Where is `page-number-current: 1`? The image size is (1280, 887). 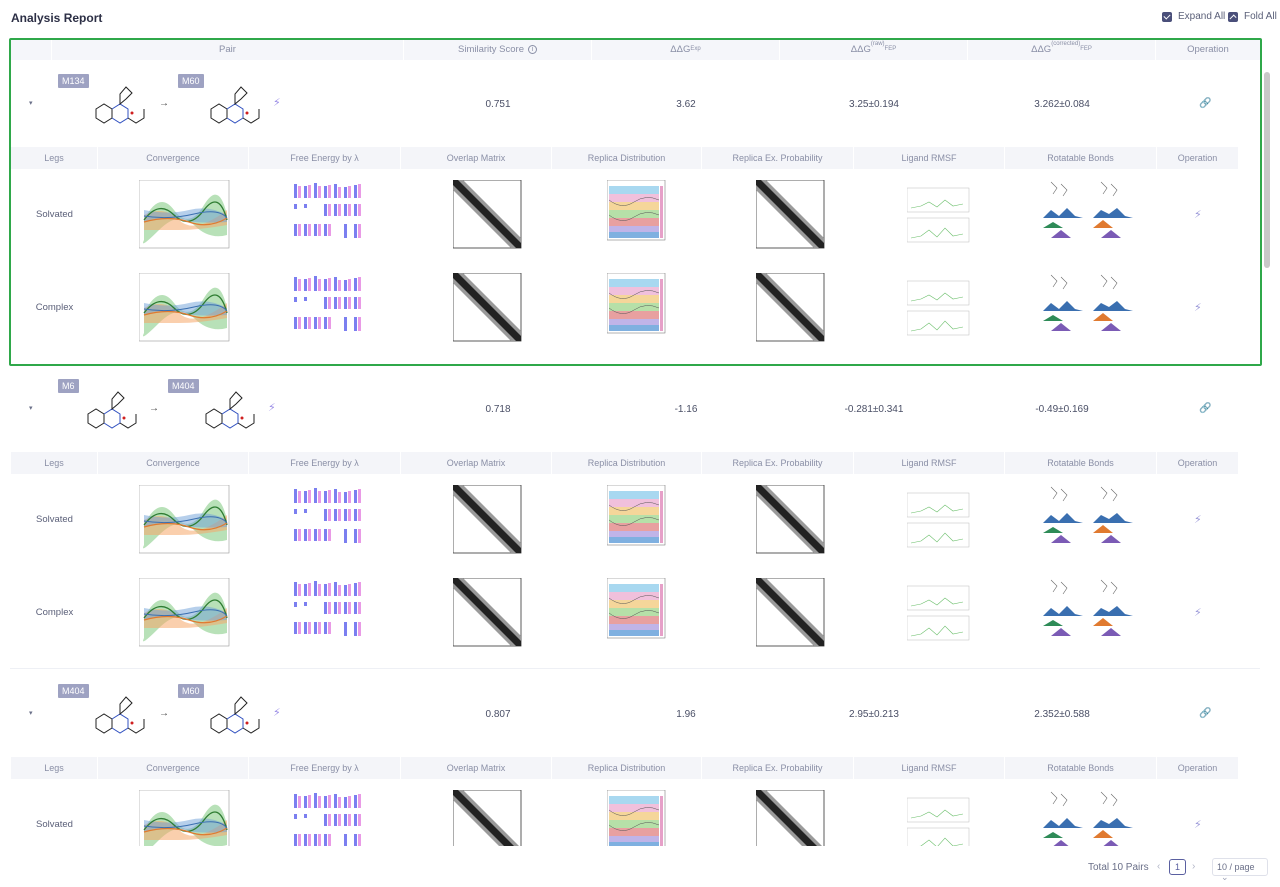
page-number-current: 1 is located at coordinates (1177, 867).